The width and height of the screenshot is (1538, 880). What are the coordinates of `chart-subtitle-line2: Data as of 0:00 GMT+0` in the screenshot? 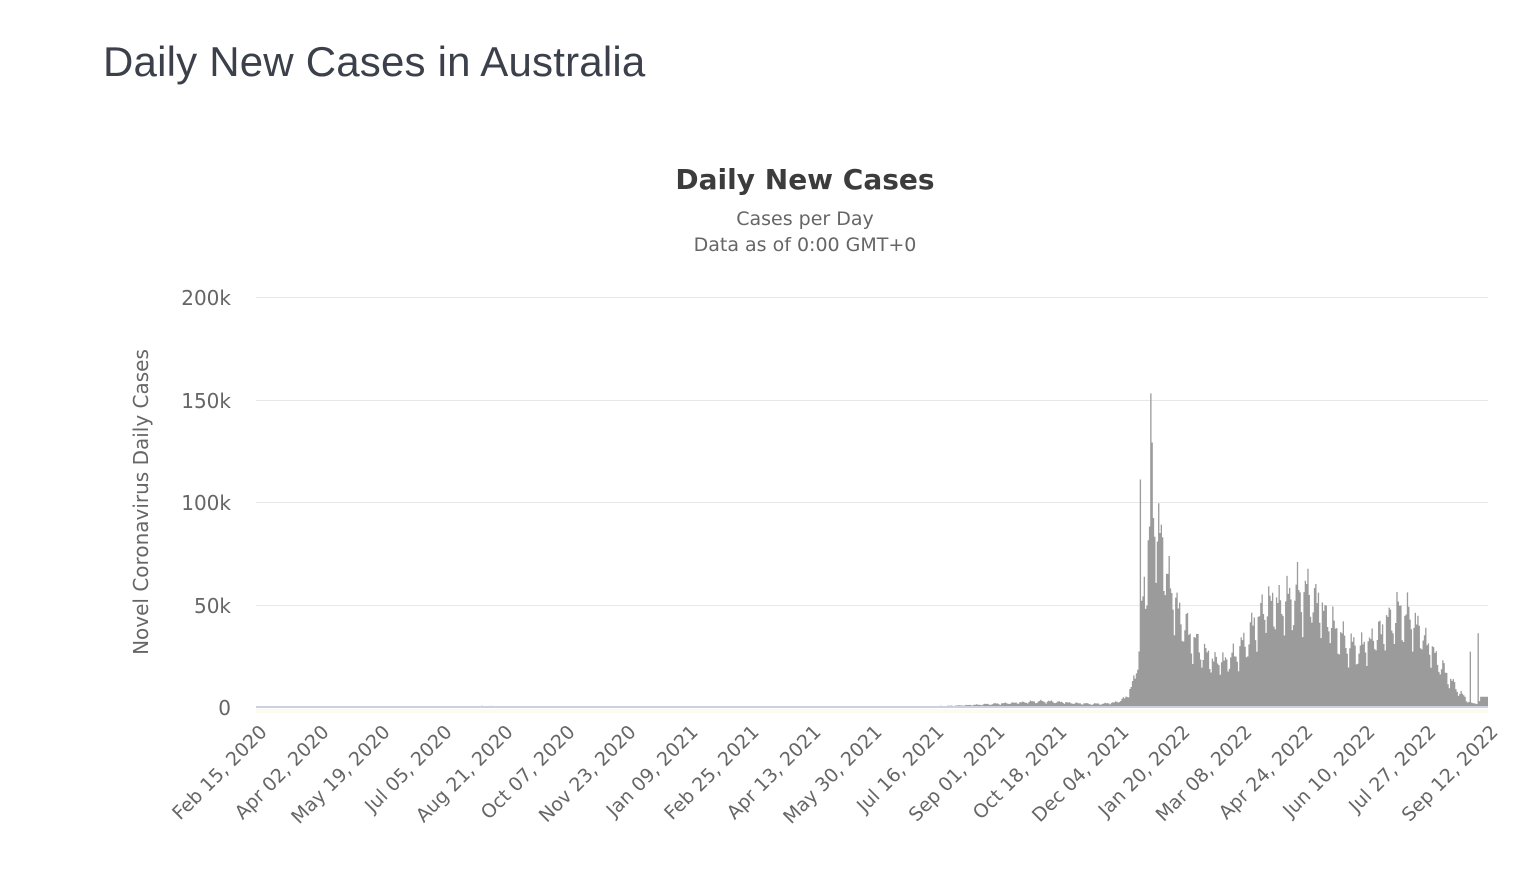 It's located at (805, 245).